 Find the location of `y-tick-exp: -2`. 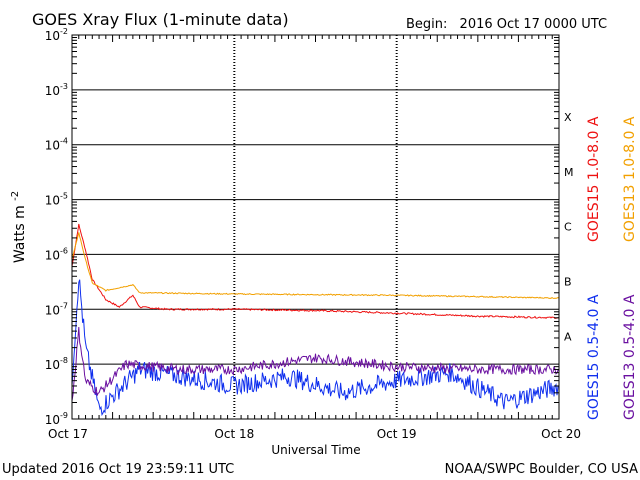

y-tick-exp: -2 is located at coordinates (64, 31).